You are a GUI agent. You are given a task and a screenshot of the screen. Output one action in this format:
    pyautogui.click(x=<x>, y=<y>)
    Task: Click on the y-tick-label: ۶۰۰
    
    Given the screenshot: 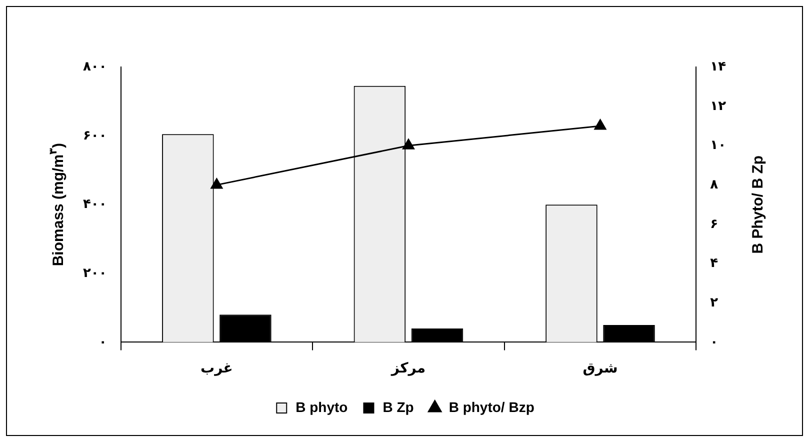 What is the action you would take?
    pyautogui.click(x=94, y=134)
    